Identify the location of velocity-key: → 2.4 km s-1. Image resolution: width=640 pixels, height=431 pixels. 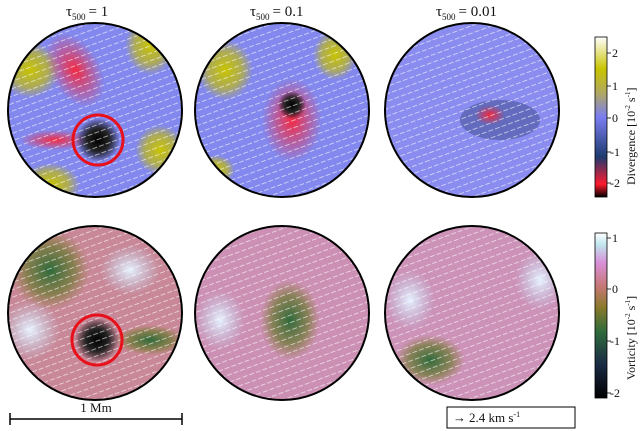
(511, 417).